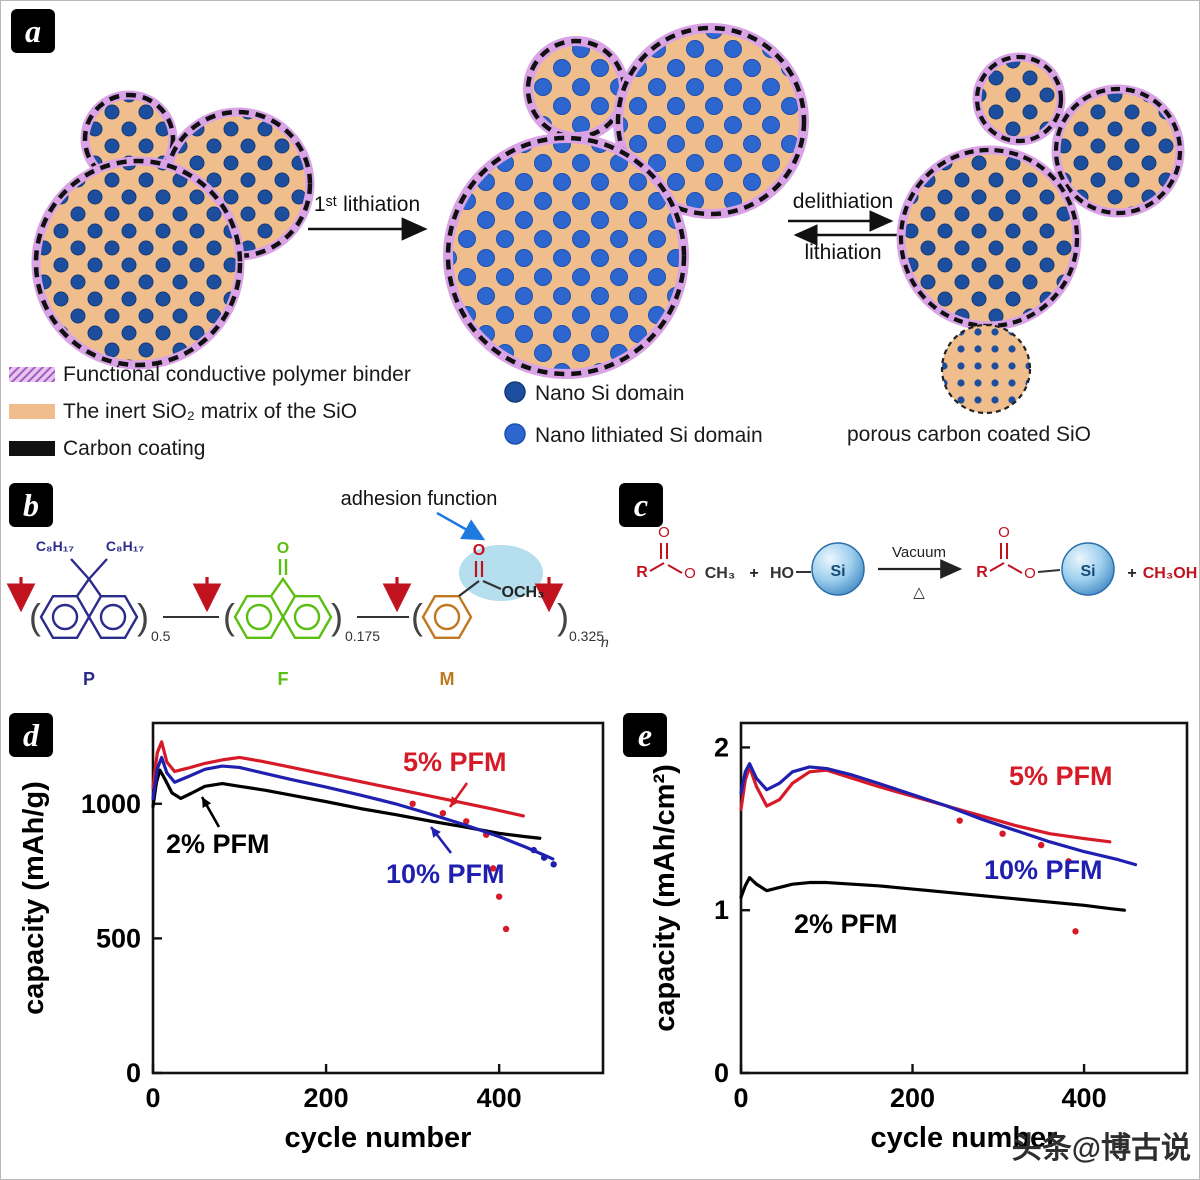  Describe the element at coordinates (563, 616) in the screenshot. I see `paren: )` at that location.